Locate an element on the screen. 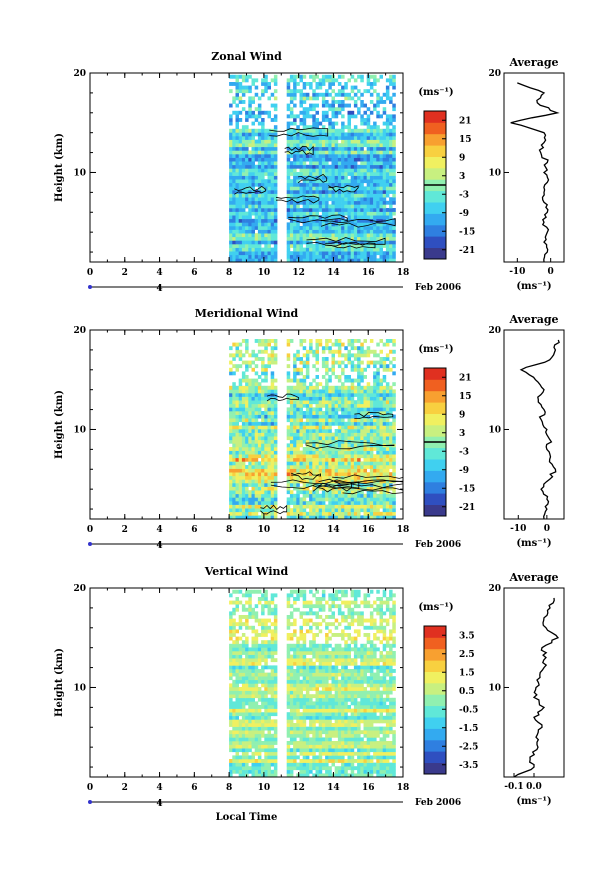 This screenshot has width=616, height=873. profile-y-tick-label: 20 is located at coordinates (494, 331).